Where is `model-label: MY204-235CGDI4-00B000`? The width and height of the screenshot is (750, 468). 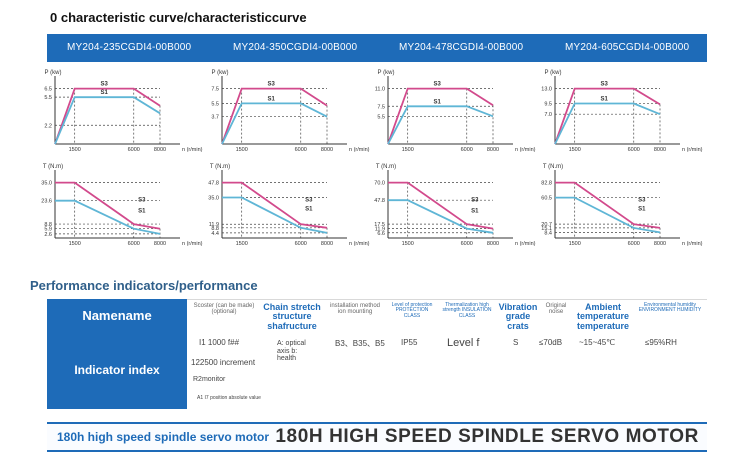 model-label: MY204-235CGDI4-00B000 is located at coordinates (129, 47).